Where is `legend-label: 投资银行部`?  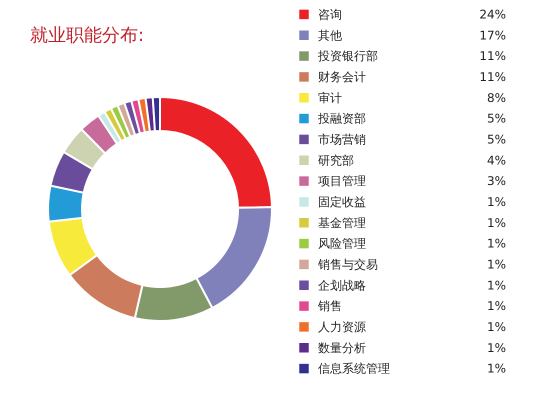
legend-label: 投资银行部 is located at coordinates (347, 56).